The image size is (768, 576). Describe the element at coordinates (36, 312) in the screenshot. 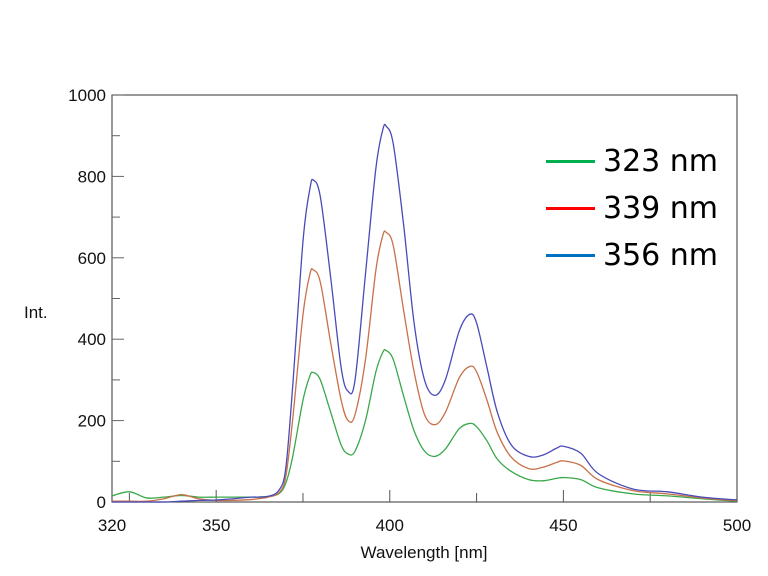

I see `y-axis-label: Int.` at that location.